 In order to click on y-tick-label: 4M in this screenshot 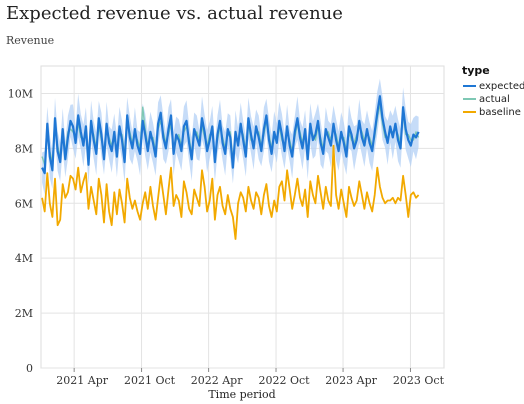, I will do `click(24, 258)`.